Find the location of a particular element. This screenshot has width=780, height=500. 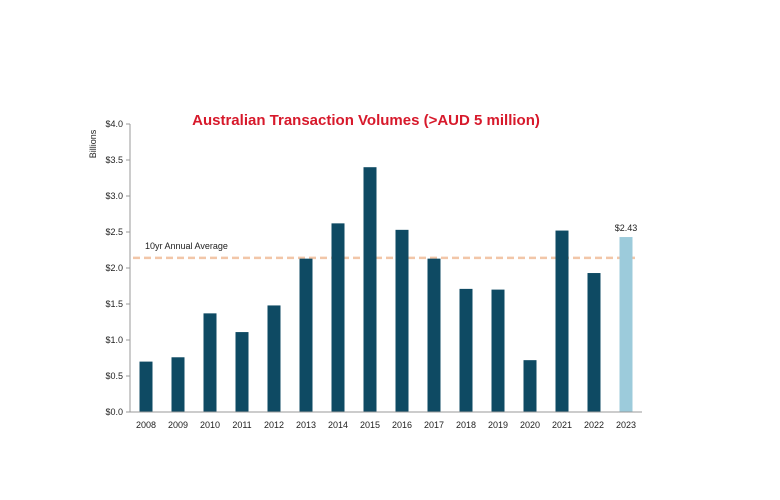

bar-highlight is located at coordinates (626, 324).